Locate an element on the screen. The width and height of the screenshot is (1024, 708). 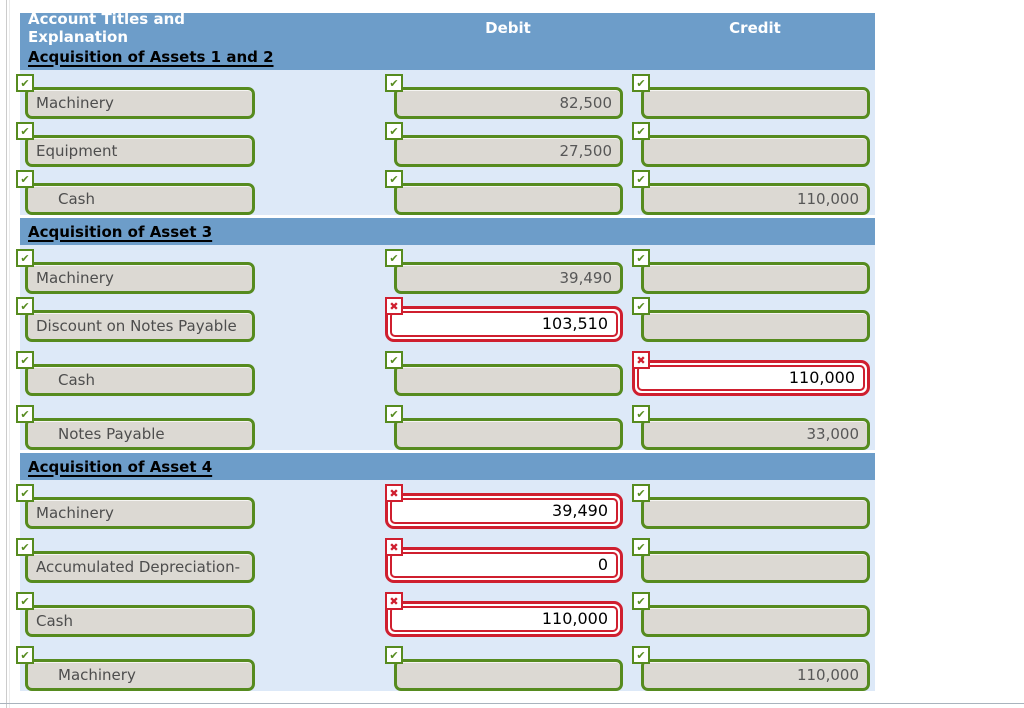
debit-cell: ✔ 27,500 is located at coordinates (504, 144).